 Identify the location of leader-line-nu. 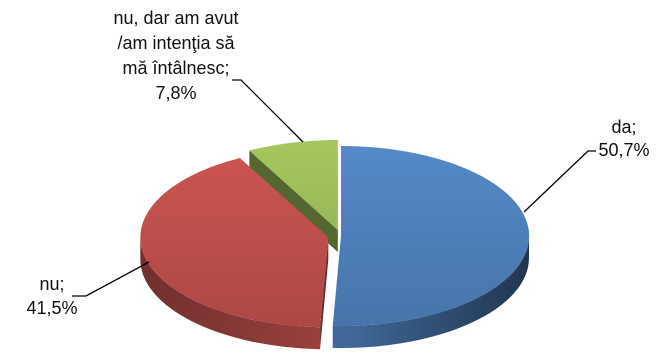
(111, 279).